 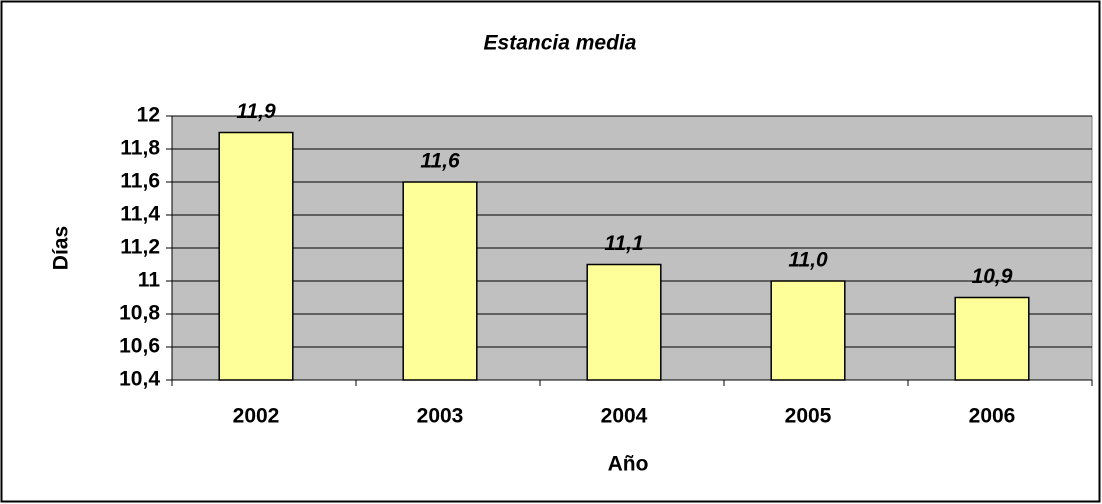 I want to click on x-tick-label: 2005, so click(x=808, y=416).